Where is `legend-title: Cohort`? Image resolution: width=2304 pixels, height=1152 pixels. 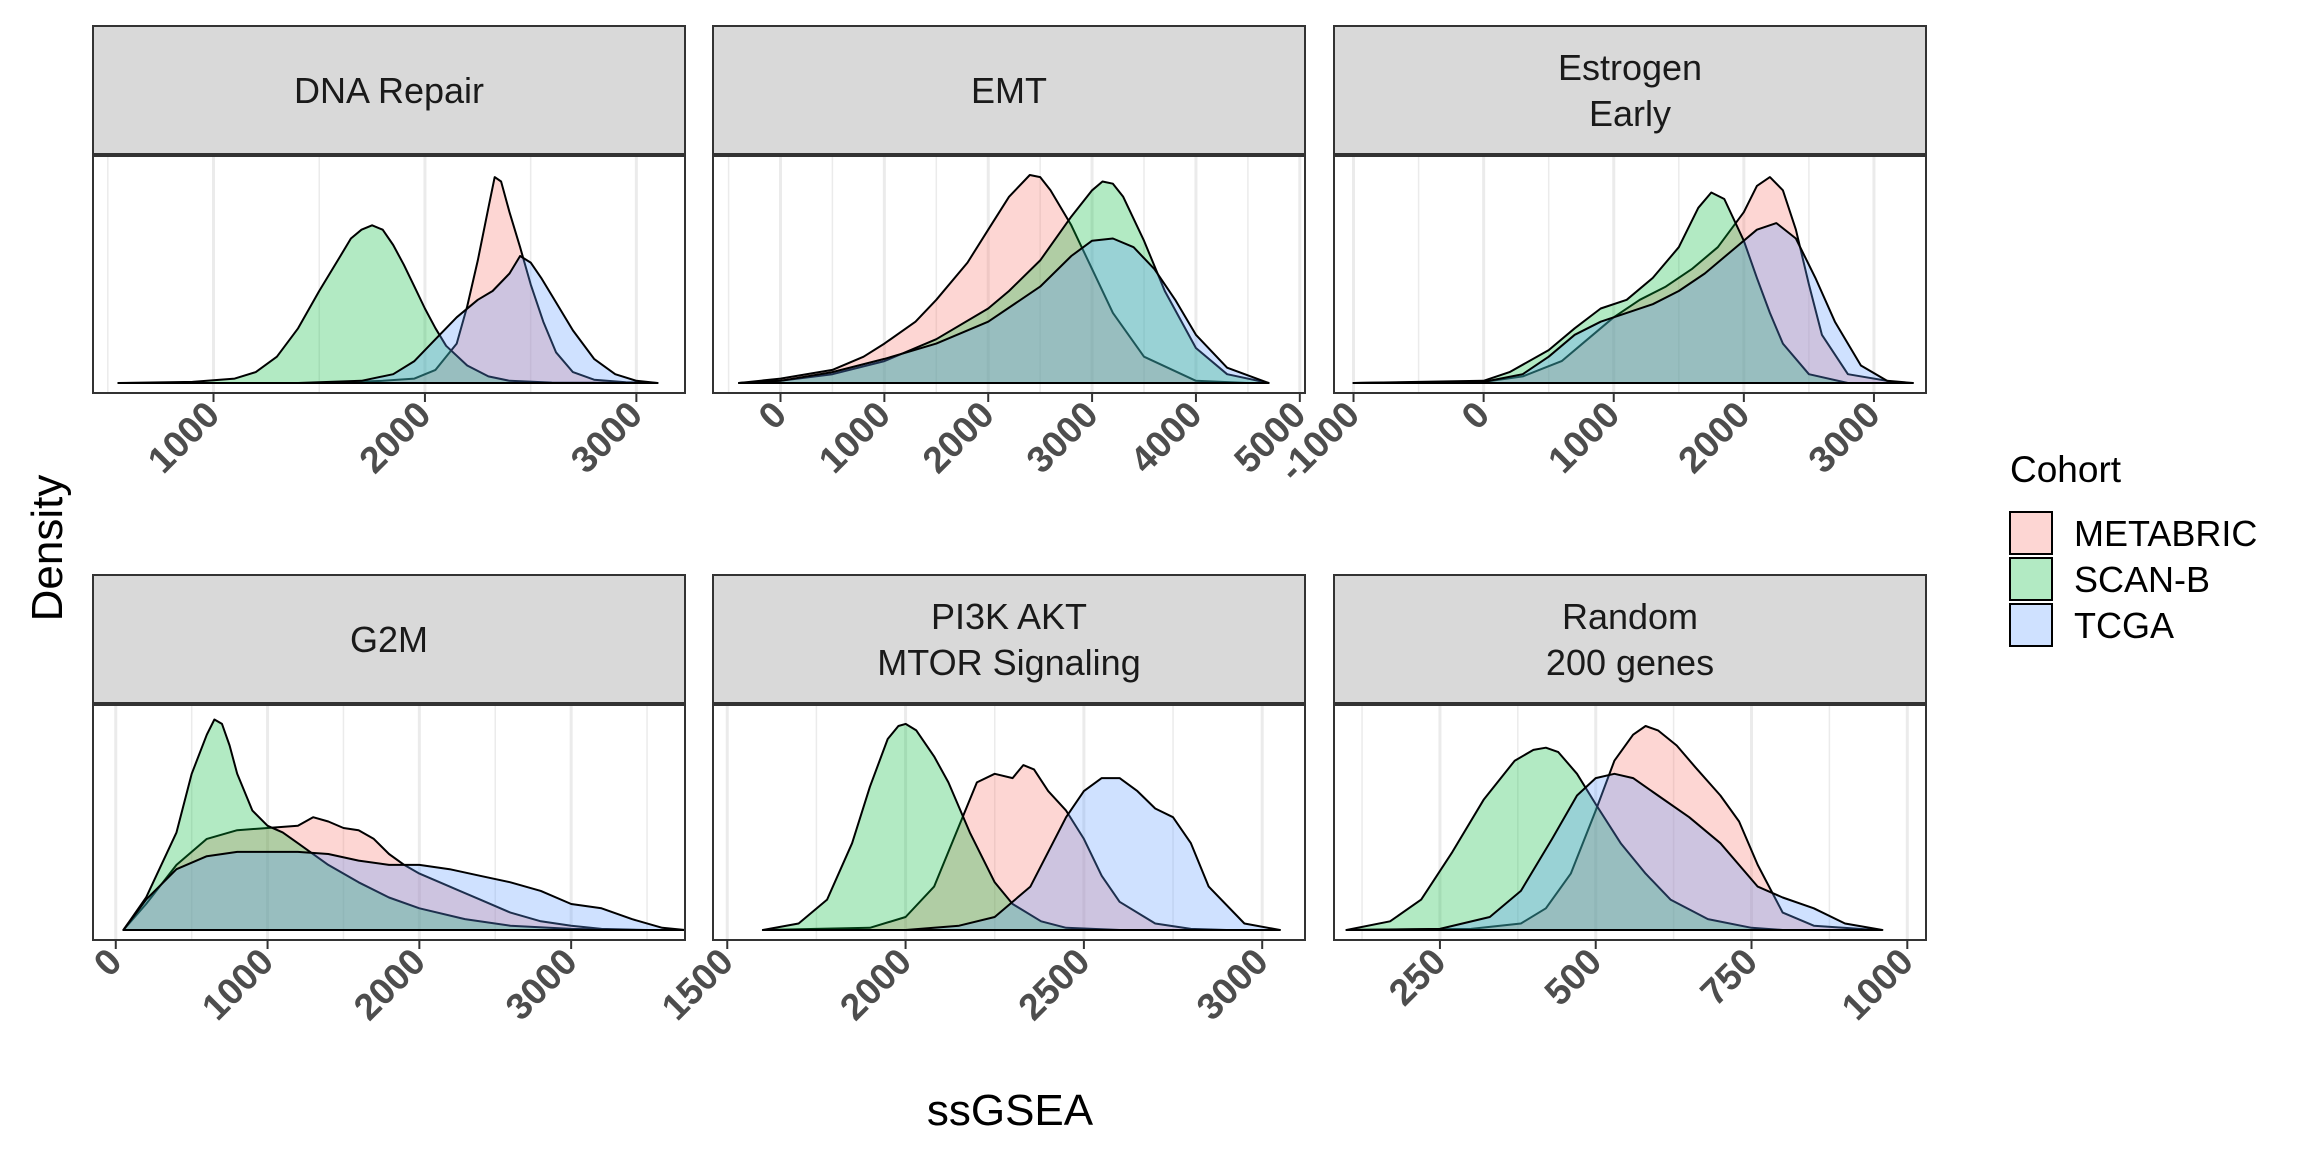
legend-title: Cohort is located at coordinates (2066, 469).